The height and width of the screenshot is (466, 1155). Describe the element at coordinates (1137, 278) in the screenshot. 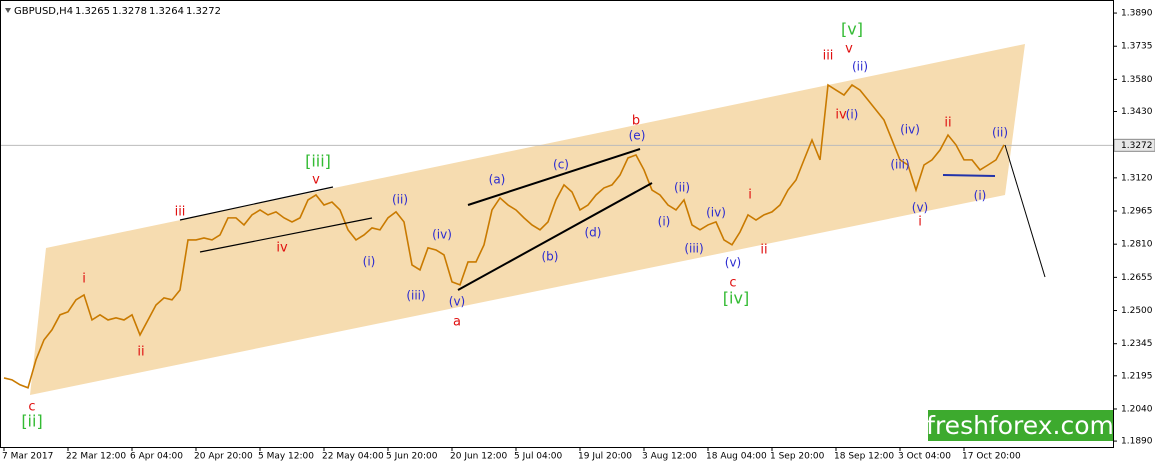

I see `y-tick-label: 1.2655` at that location.